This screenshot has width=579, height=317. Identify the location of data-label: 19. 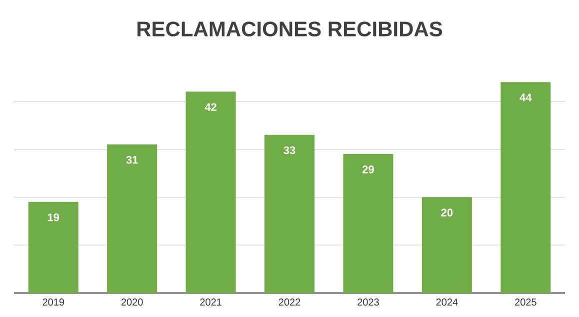
(54, 217).